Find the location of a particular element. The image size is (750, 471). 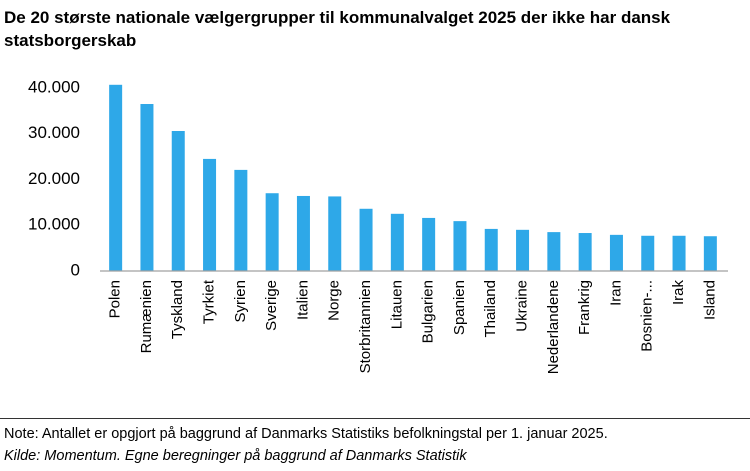

x-tick-label: Nederlandene is located at coordinates (553, 327).